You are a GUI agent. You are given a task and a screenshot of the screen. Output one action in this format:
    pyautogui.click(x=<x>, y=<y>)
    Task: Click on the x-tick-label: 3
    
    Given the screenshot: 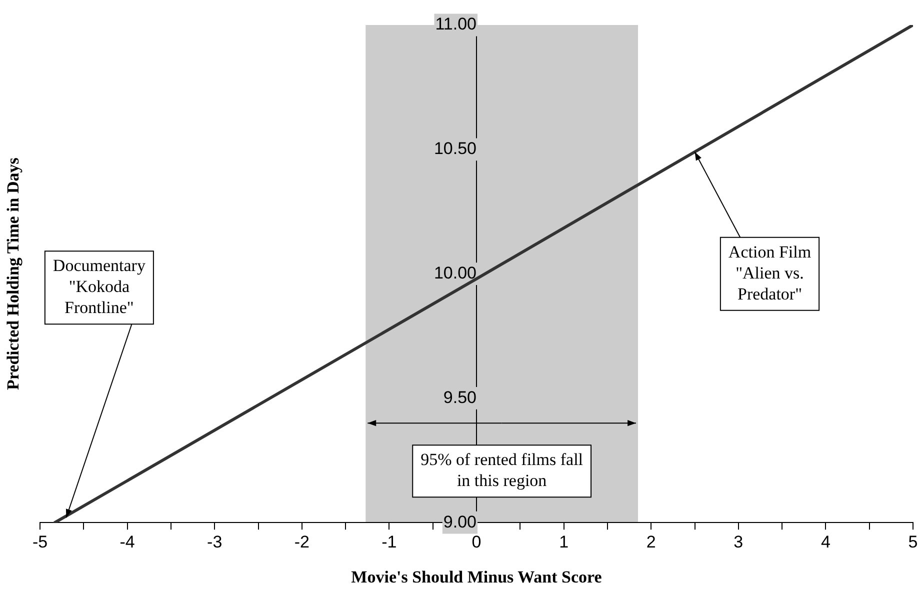 What is the action you would take?
    pyautogui.click(x=739, y=542)
    